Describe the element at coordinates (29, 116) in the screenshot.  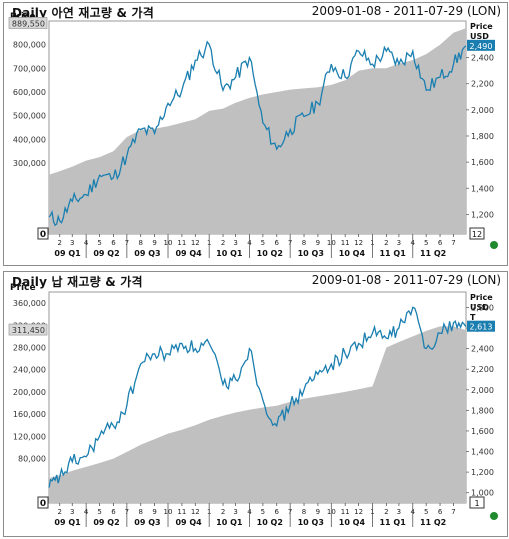
I see `left-tick-label: 500,000` at that location.